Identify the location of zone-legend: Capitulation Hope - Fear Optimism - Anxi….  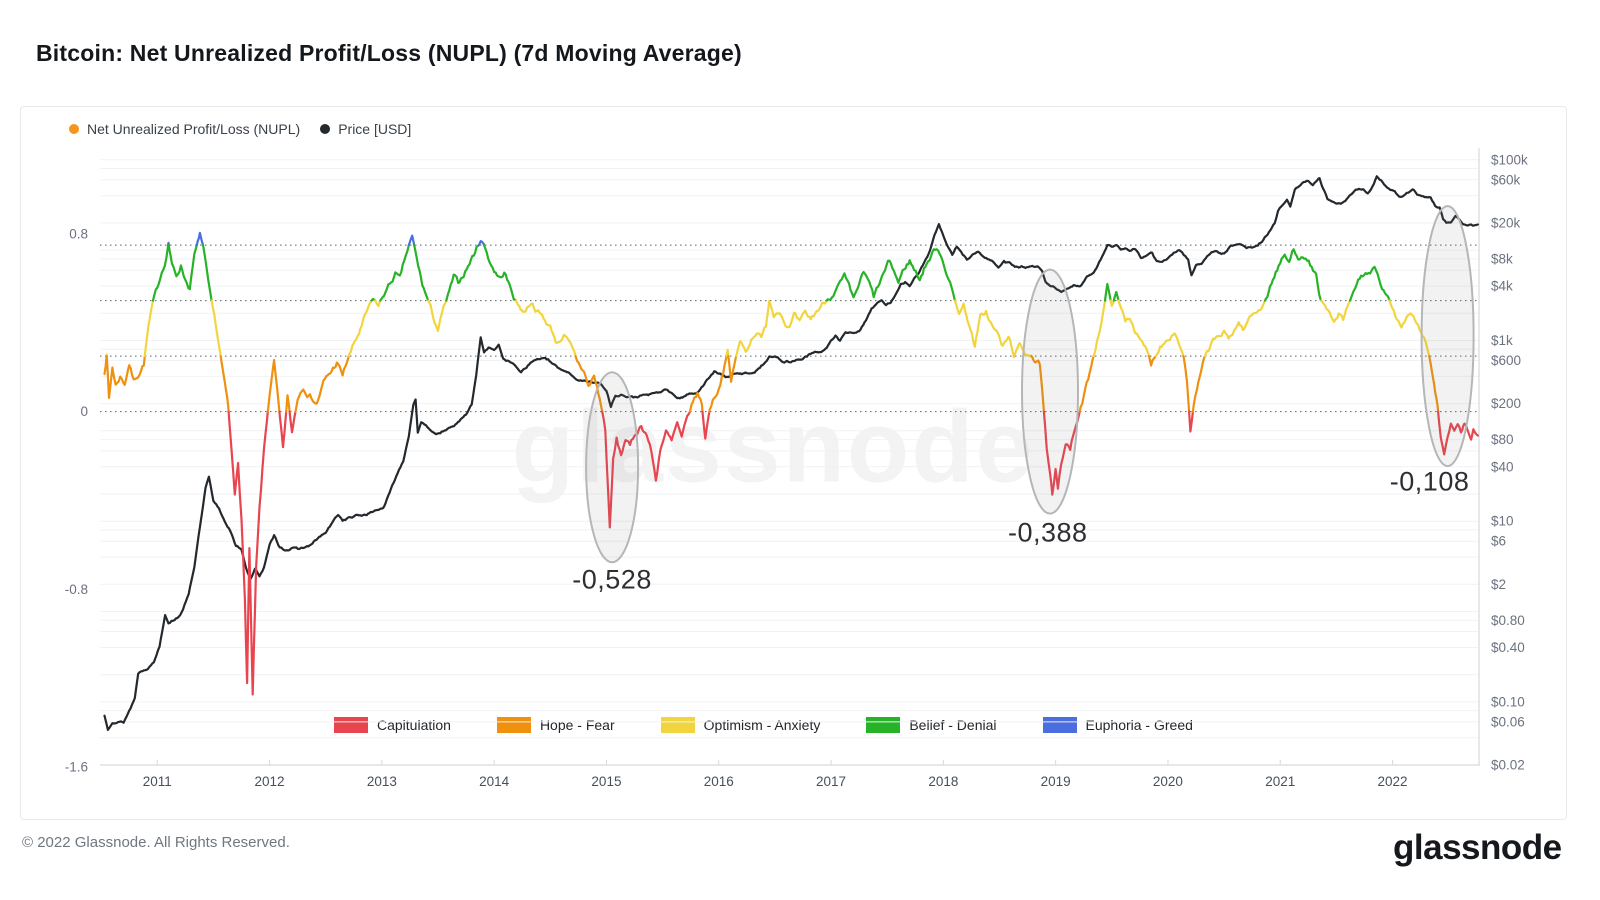
(763, 725).